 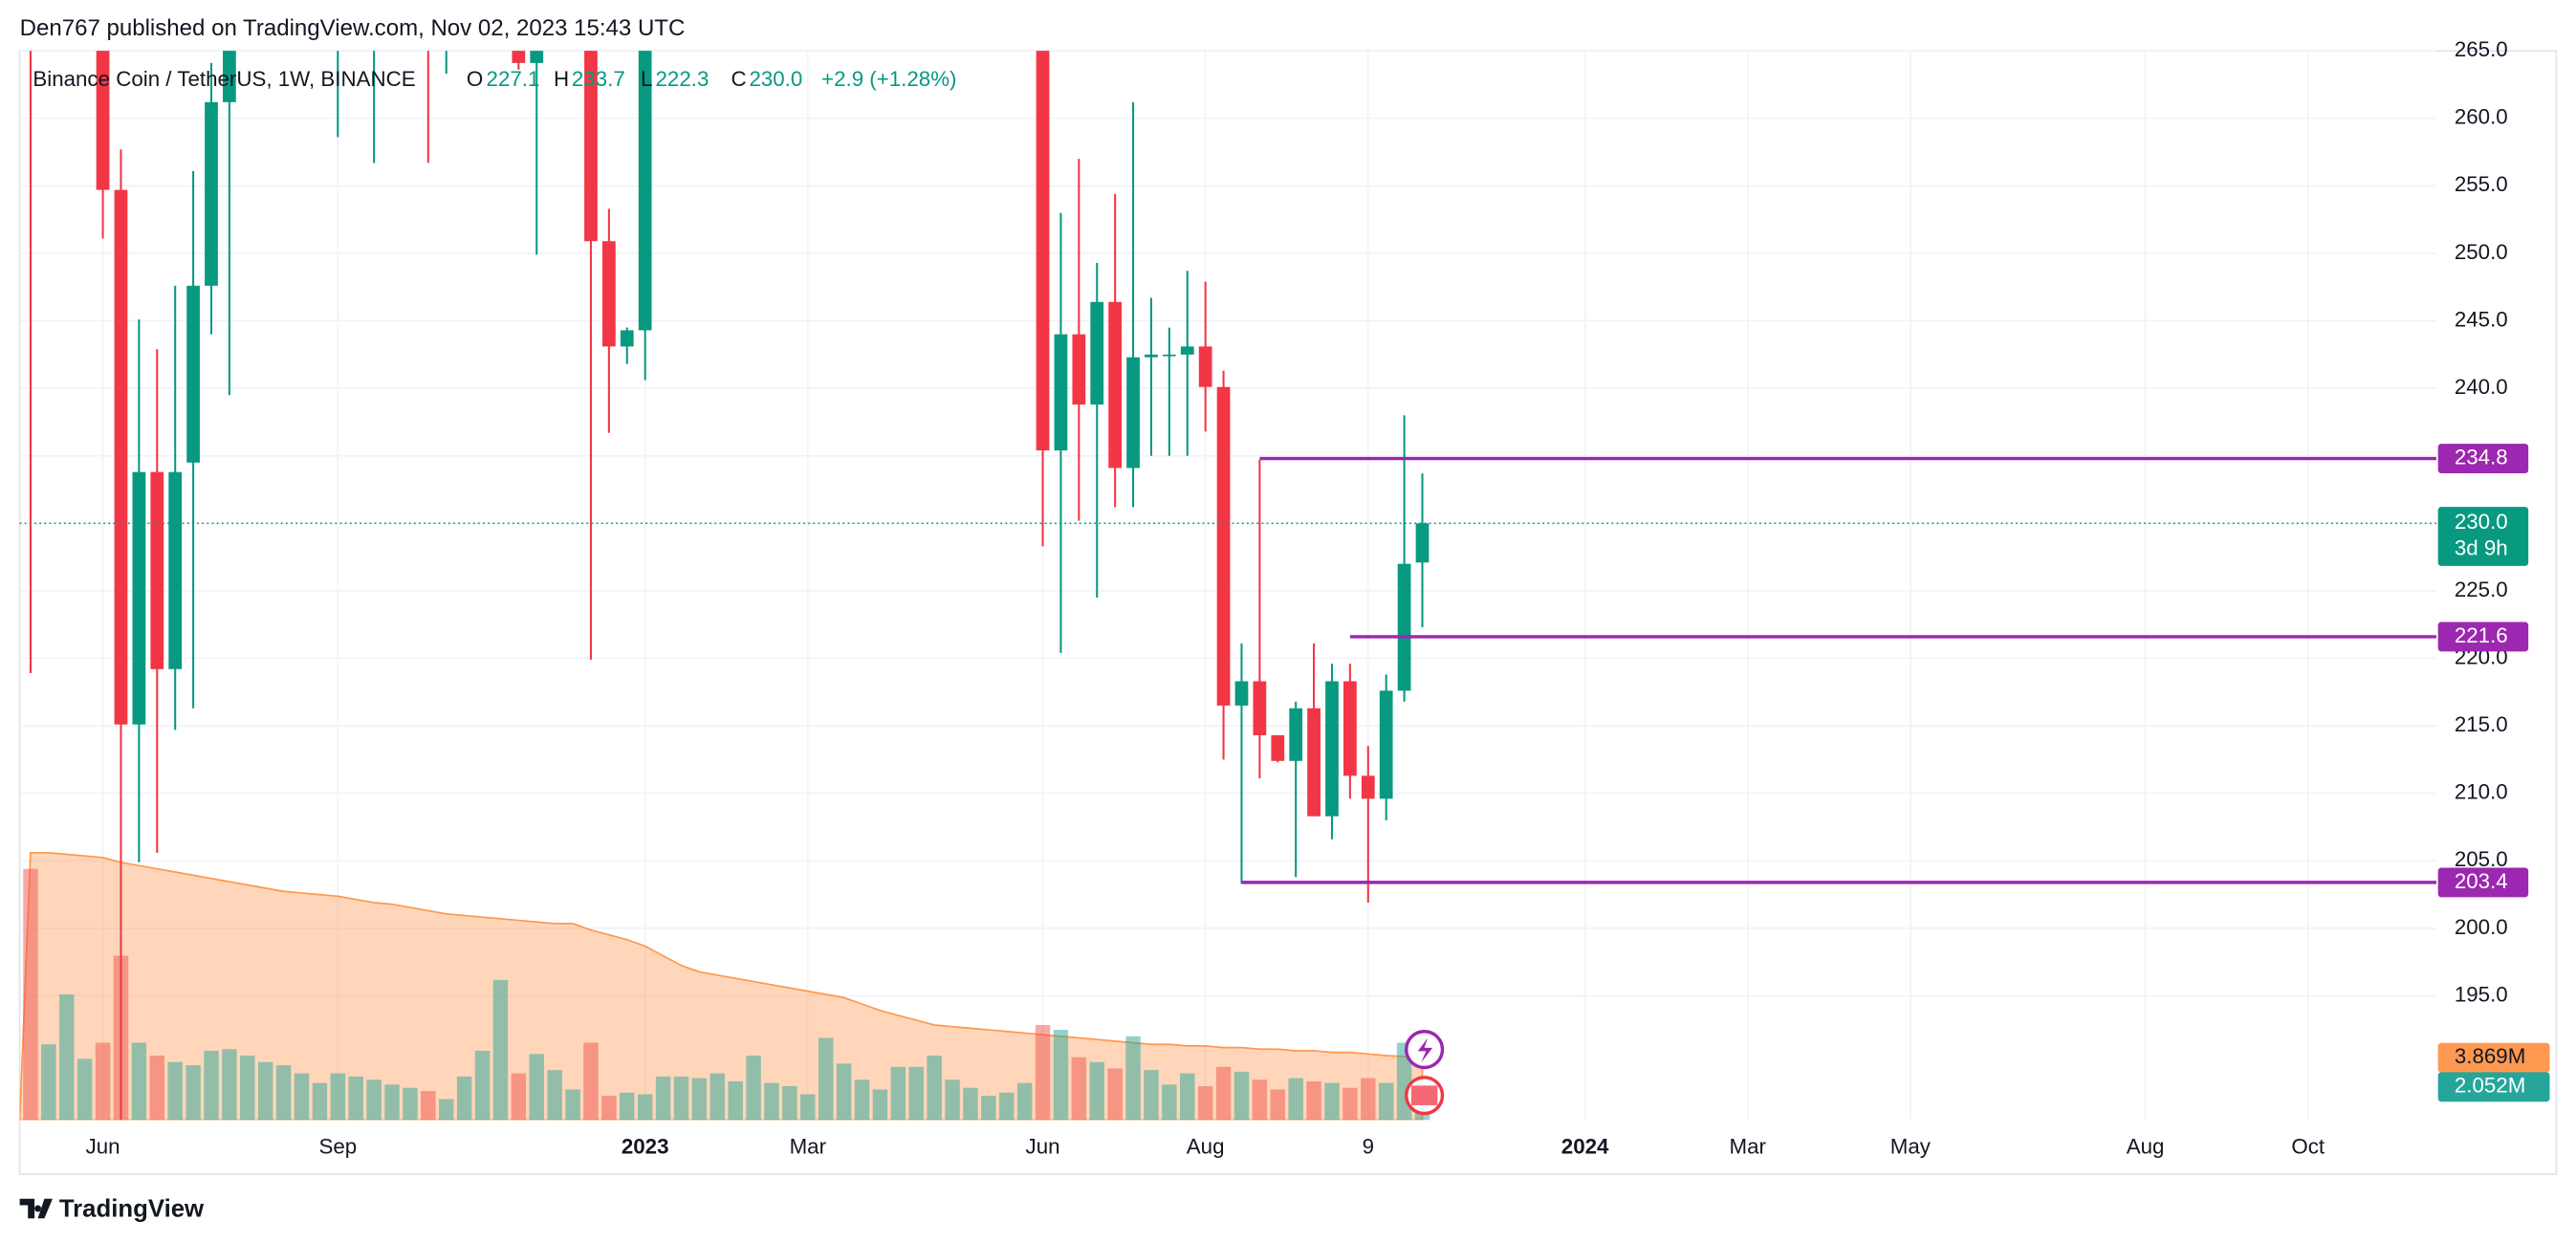 I want to click on brand-name: TradingView, so click(x=132, y=1210).